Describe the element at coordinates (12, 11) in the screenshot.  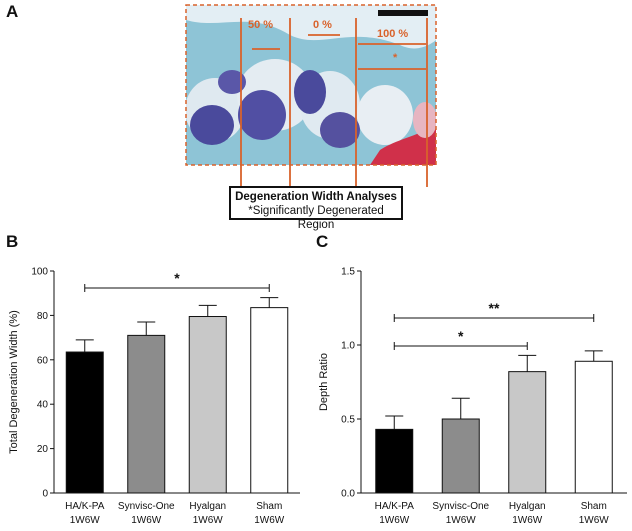
I see `panel-label-a: A` at that location.